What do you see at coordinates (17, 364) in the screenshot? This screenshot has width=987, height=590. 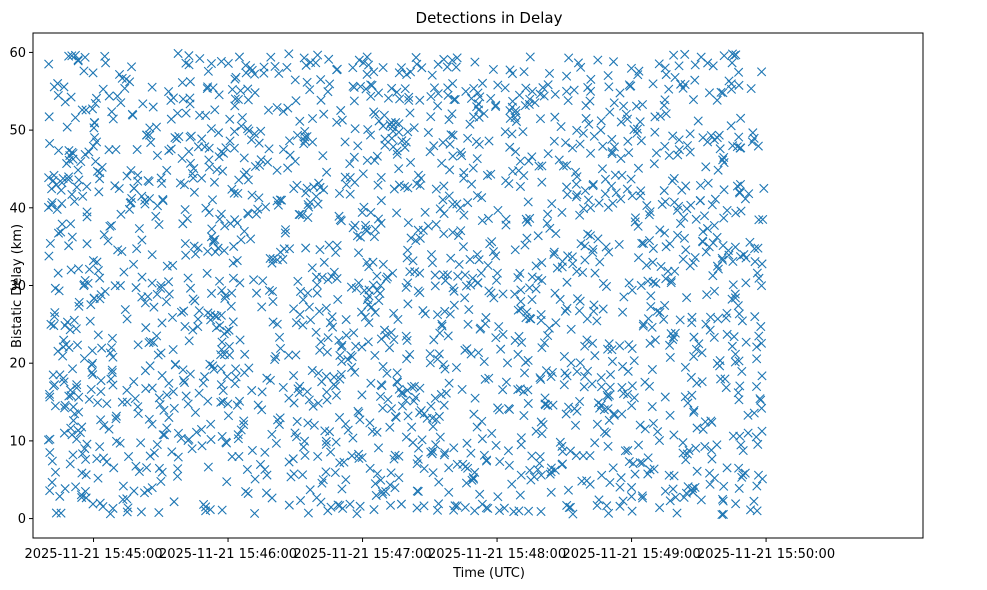 I see `y-tick-label: 20` at bounding box center [17, 364].